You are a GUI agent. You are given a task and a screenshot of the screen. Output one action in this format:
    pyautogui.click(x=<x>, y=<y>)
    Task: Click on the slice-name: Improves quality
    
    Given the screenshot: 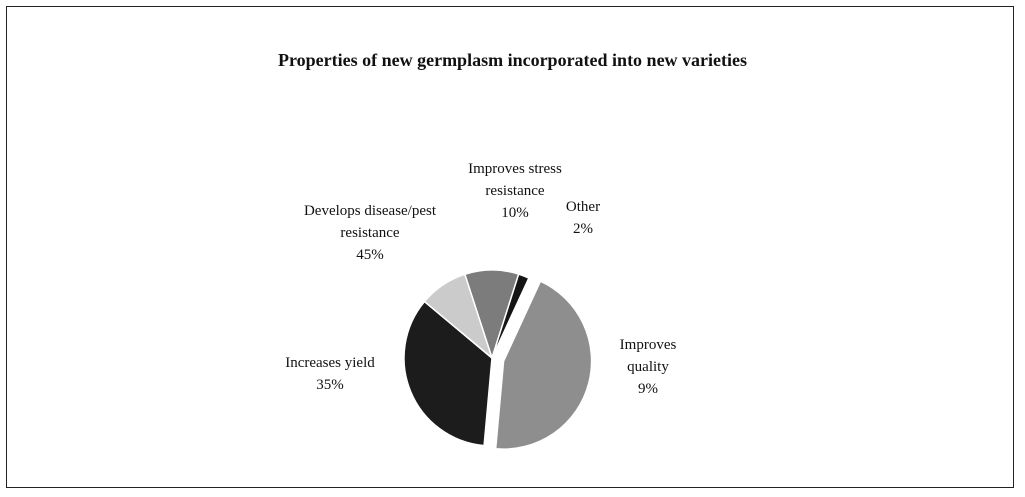 What is the action you would take?
    pyautogui.click(x=648, y=356)
    